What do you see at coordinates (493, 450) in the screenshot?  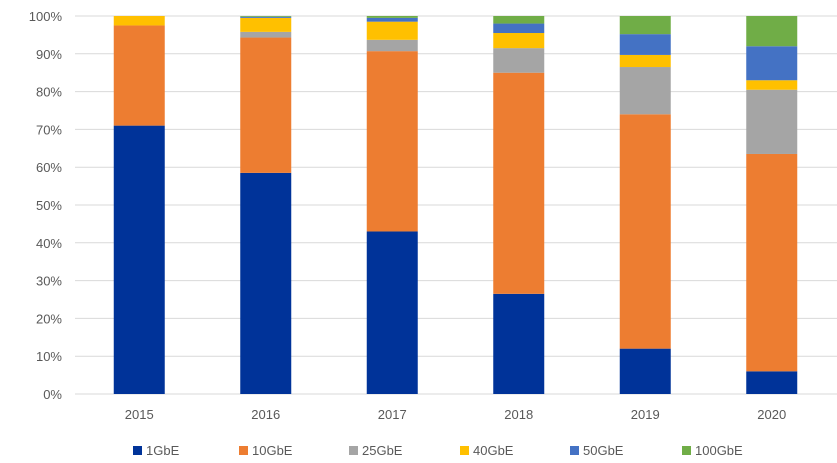 I see `legend-label: 40GbE` at bounding box center [493, 450].